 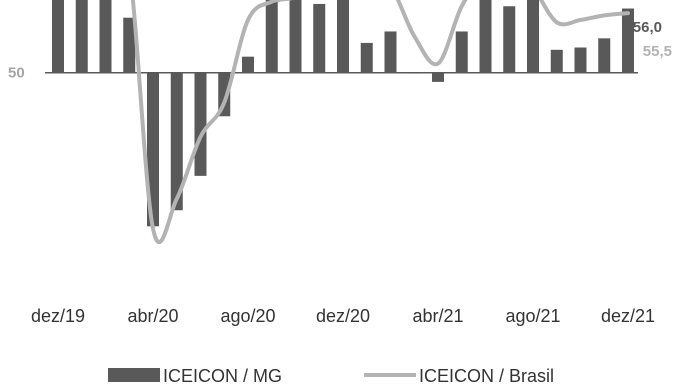 I want to click on bar-fev/21, so click(x=390, y=52).